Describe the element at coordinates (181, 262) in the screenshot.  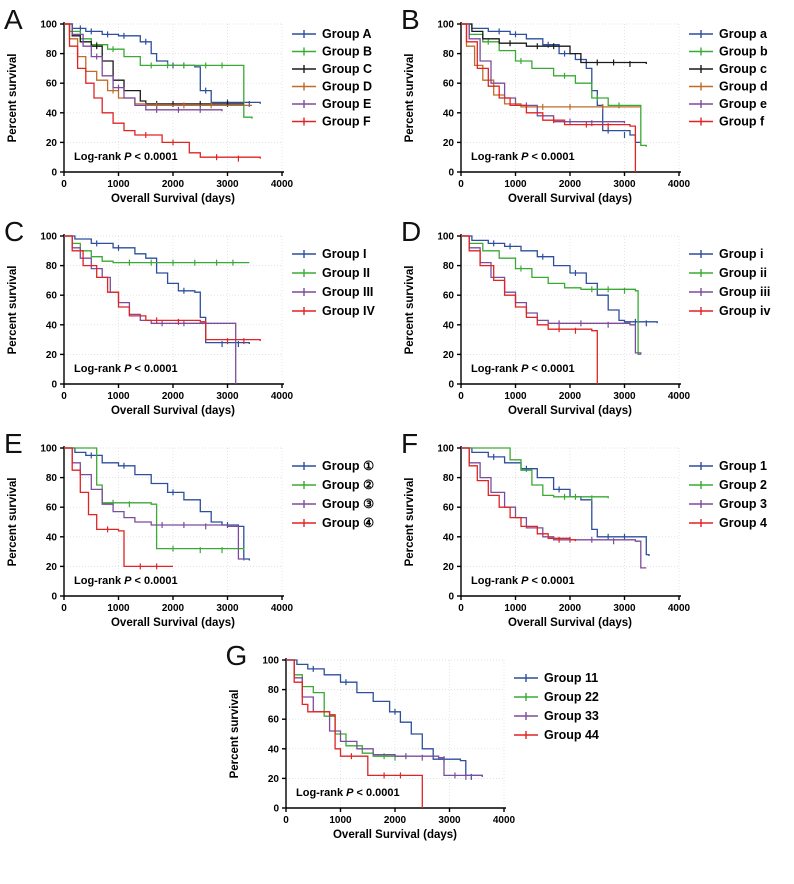
I see `censor-marks-Group-II` at that location.